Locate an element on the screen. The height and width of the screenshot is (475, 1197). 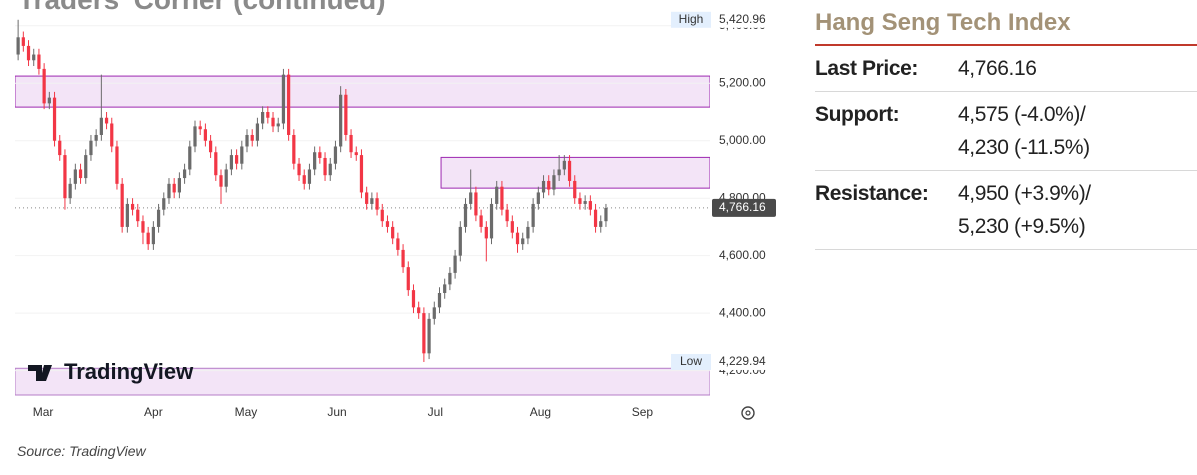
marker-value-bg is located at coordinates (744, 19).